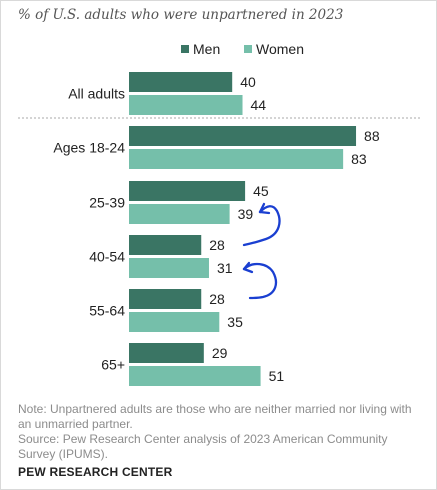 This screenshot has height=490, width=437. Describe the element at coordinates (372, 136) in the screenshot. I see `value-label-men: 88` at that location.